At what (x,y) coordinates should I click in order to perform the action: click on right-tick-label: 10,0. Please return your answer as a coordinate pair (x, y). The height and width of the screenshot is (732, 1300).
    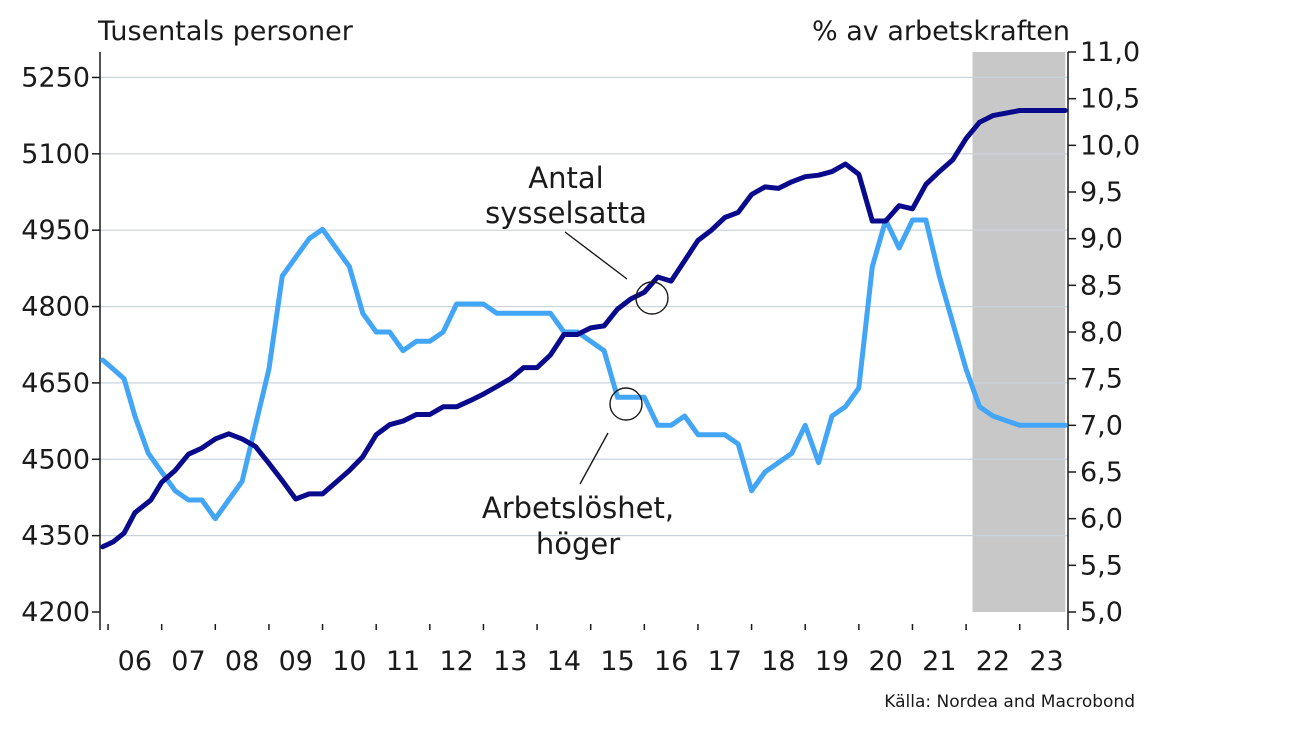
    Looking at the image, I should click on (1110, 145).